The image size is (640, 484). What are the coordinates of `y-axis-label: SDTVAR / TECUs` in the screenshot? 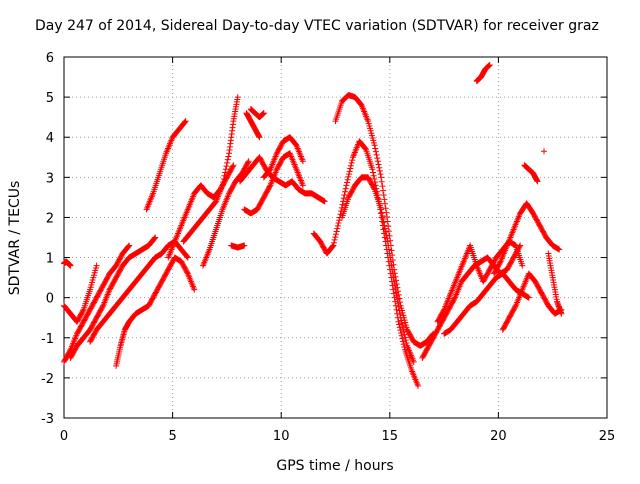 It's located at (15, 238).